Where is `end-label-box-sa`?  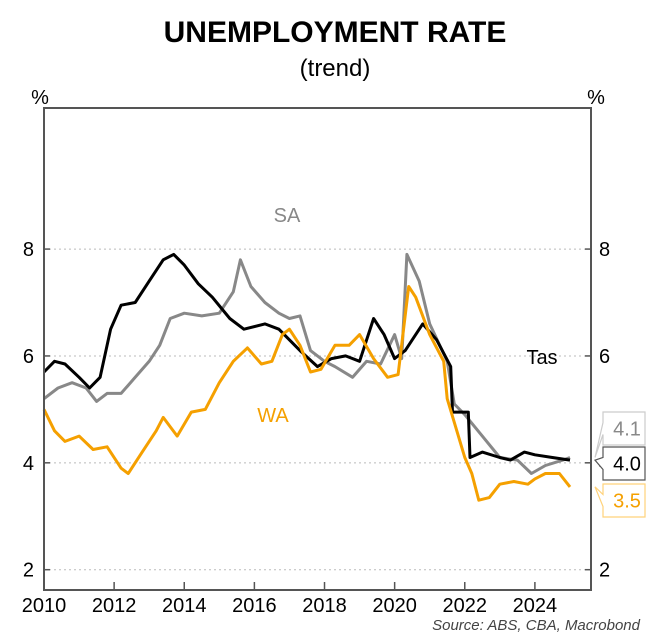
end-label-box-sa is located at coordinates (620, 434).